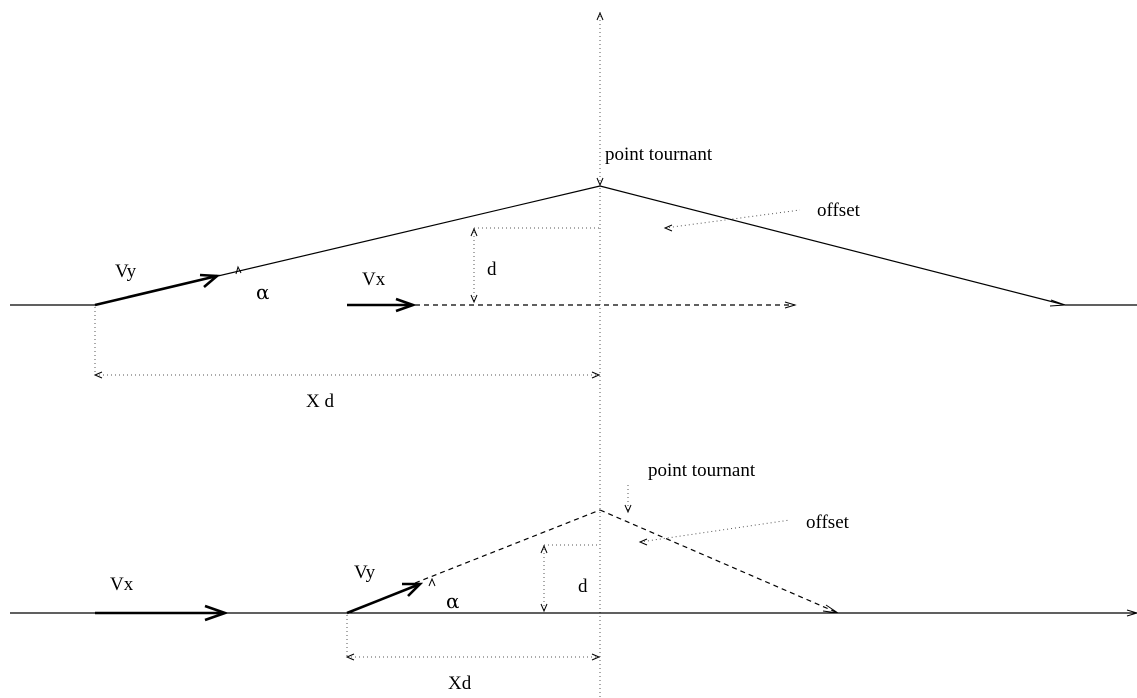 The height and width of the screenshot is (698, 1137). I want to click on top-alpha-label: α, so click(263, 292).